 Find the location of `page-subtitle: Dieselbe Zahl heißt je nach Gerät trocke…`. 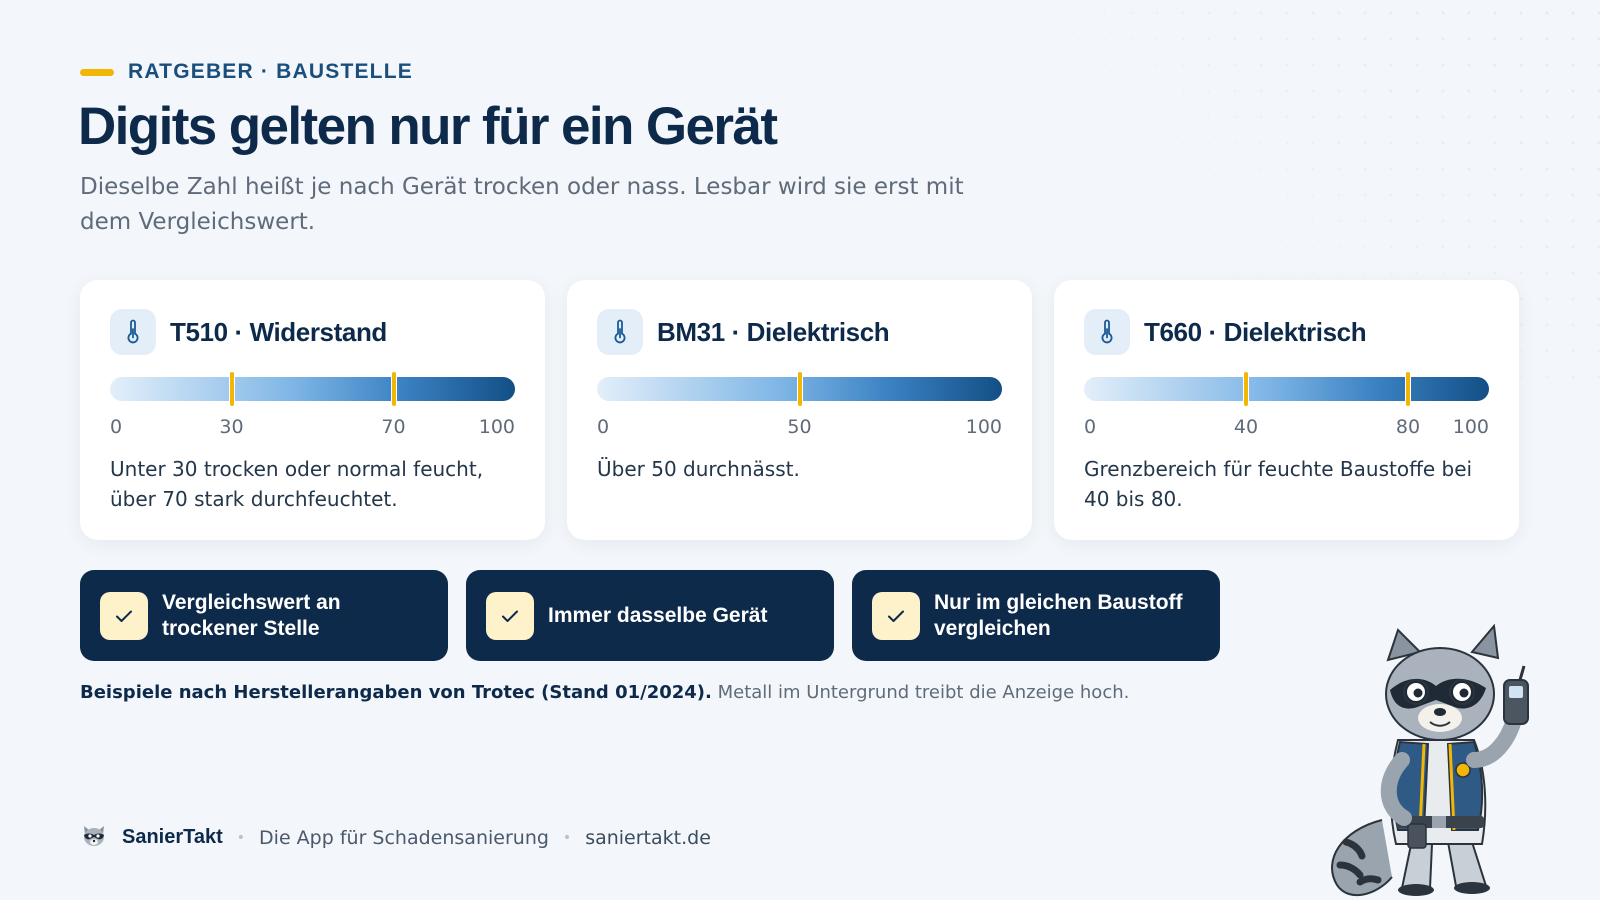

page-subtitle: Dieselbe Zahl heißt je nach Gerät trocke… is located at coordinates (522, 204).